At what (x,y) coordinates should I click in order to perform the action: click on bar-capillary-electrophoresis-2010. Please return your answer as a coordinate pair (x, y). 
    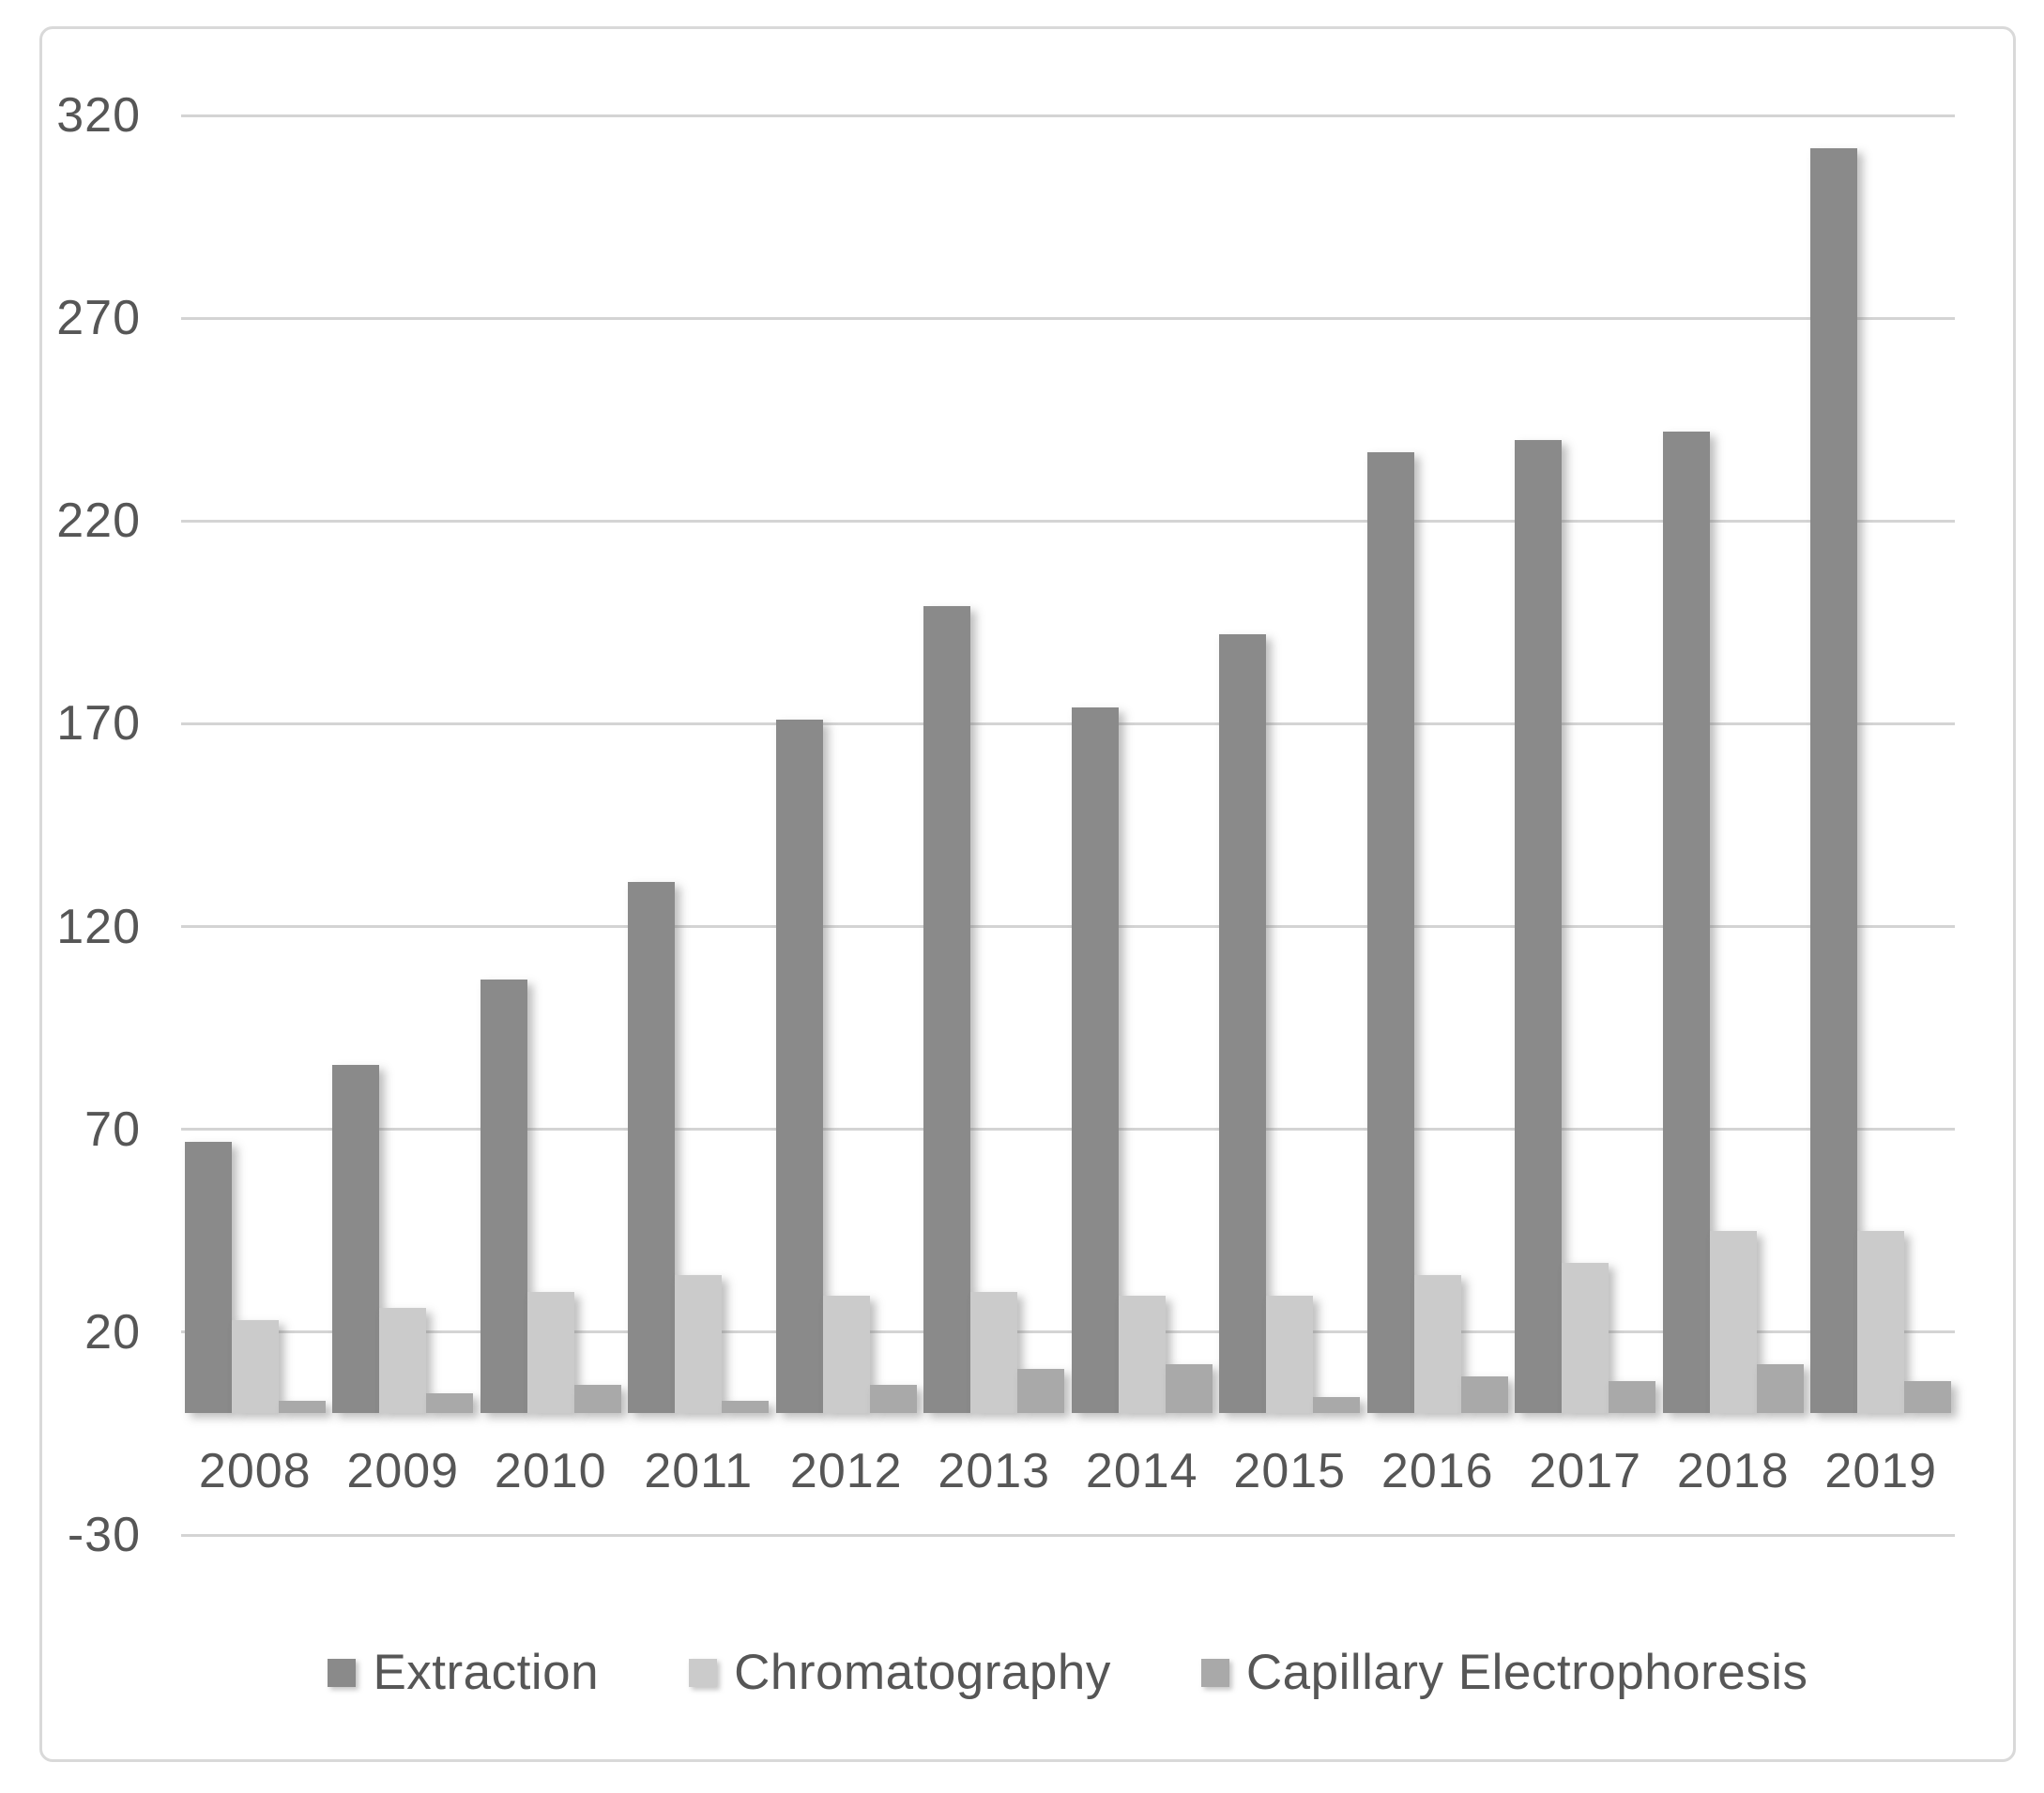
    Looking at the image, I should click on (597, 1399).